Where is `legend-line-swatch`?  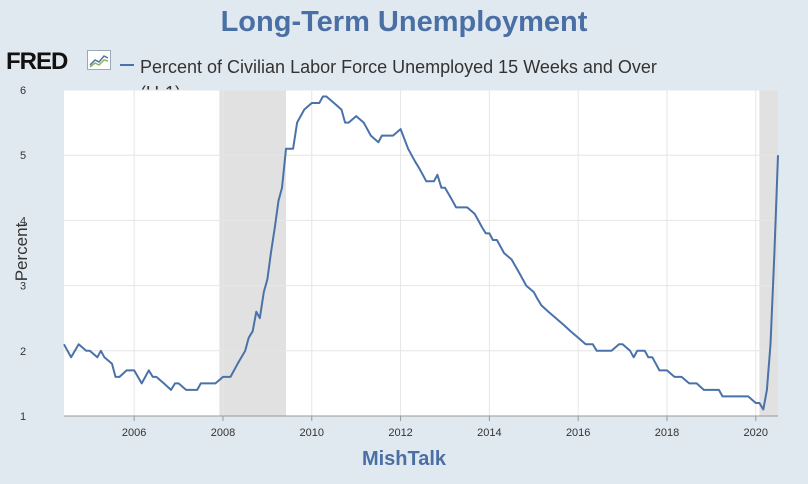
legend-line-swatch is located at coordinates (127, 65).